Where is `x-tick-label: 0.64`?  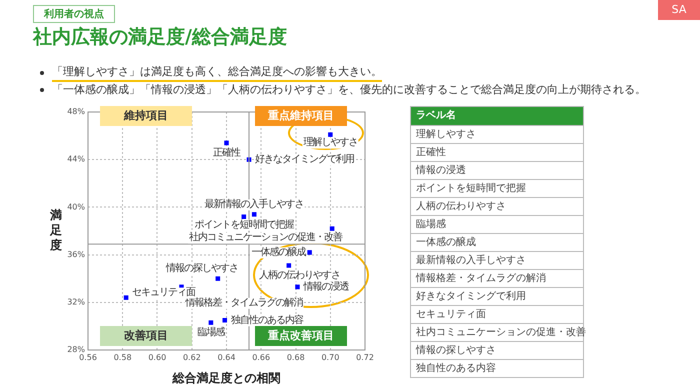 x-tick-label: 0.64 is located at coordinates (227, 357).